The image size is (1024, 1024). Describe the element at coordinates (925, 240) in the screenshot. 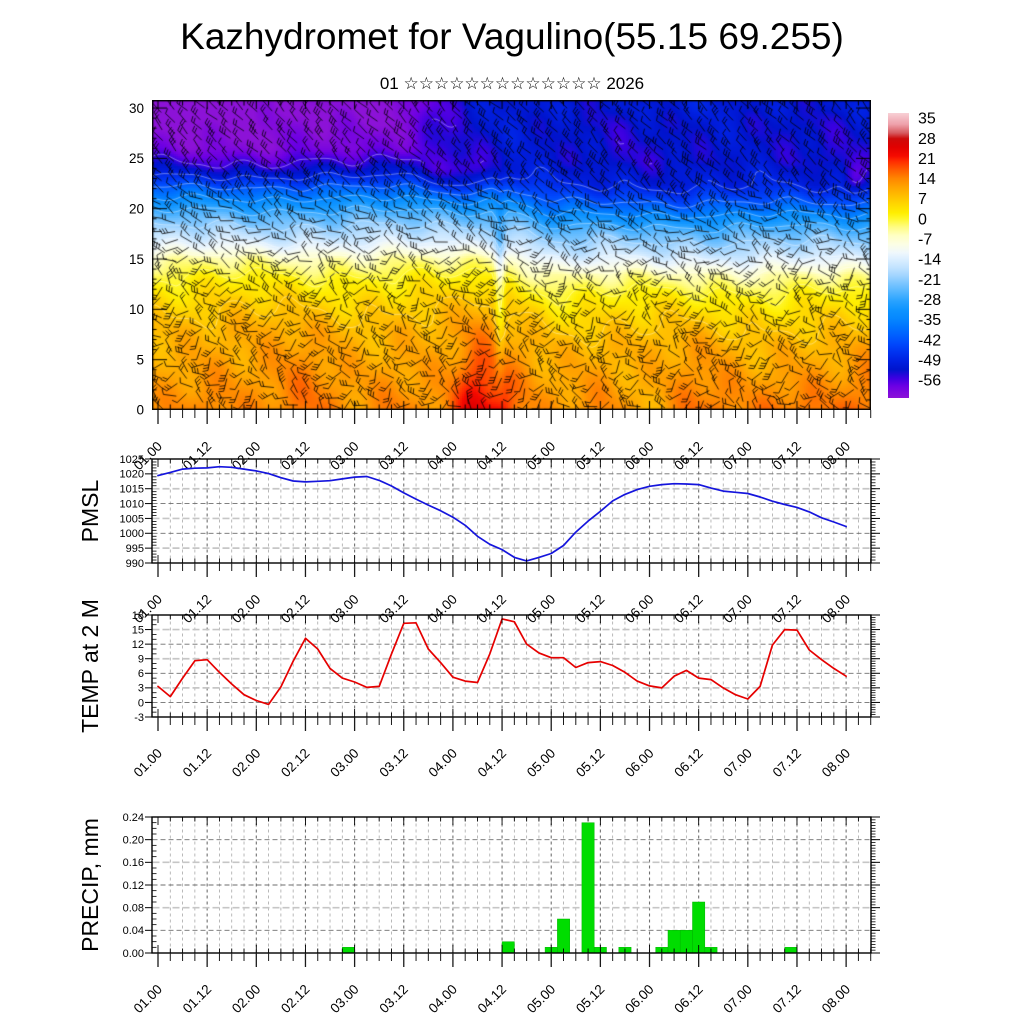

I see `colorbar-tick-label: -7` at that location.